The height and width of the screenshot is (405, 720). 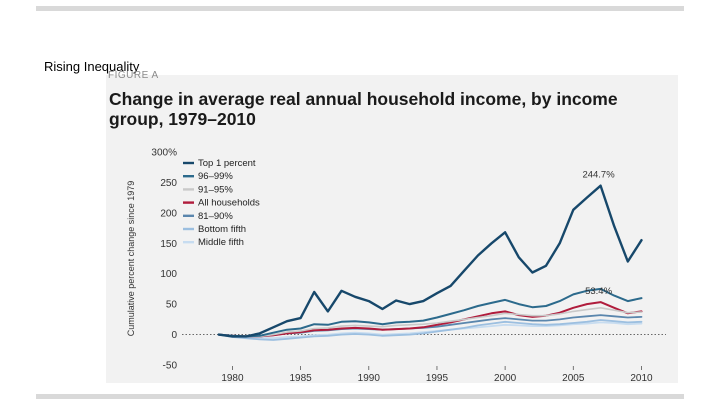 I want to click on legend-label: Top 1 percent, so click(x=227, y=163).